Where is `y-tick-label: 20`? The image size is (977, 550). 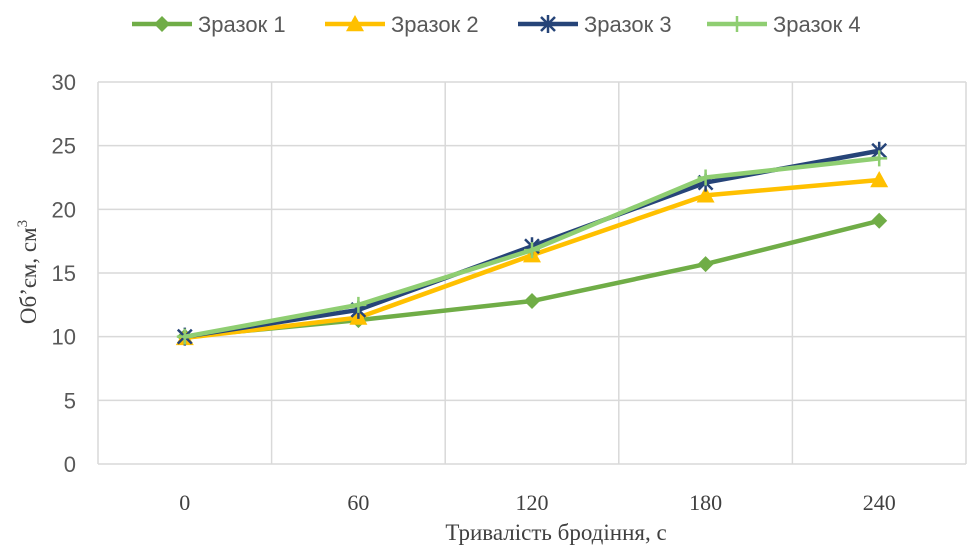 y-tick-label: 20 is located at coordinates (64, 209).